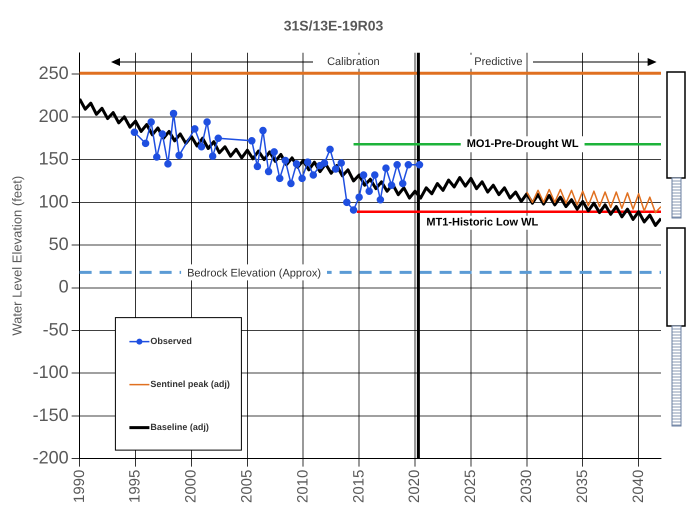 The image size is (690, 506). I want to click on y-tick-label: 50, so click(58, 244).